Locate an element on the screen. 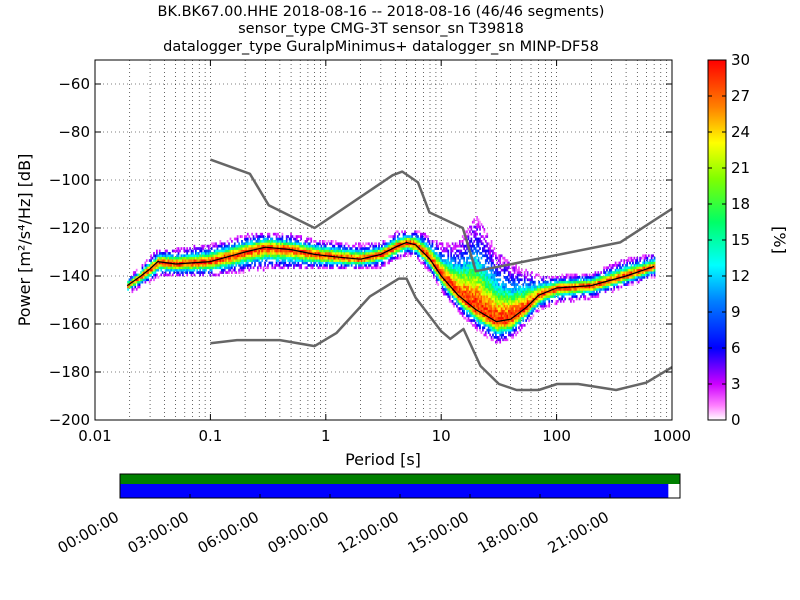 The image size is (800, 600). y-tick-label: −140 is located at coordinates (69, 276).